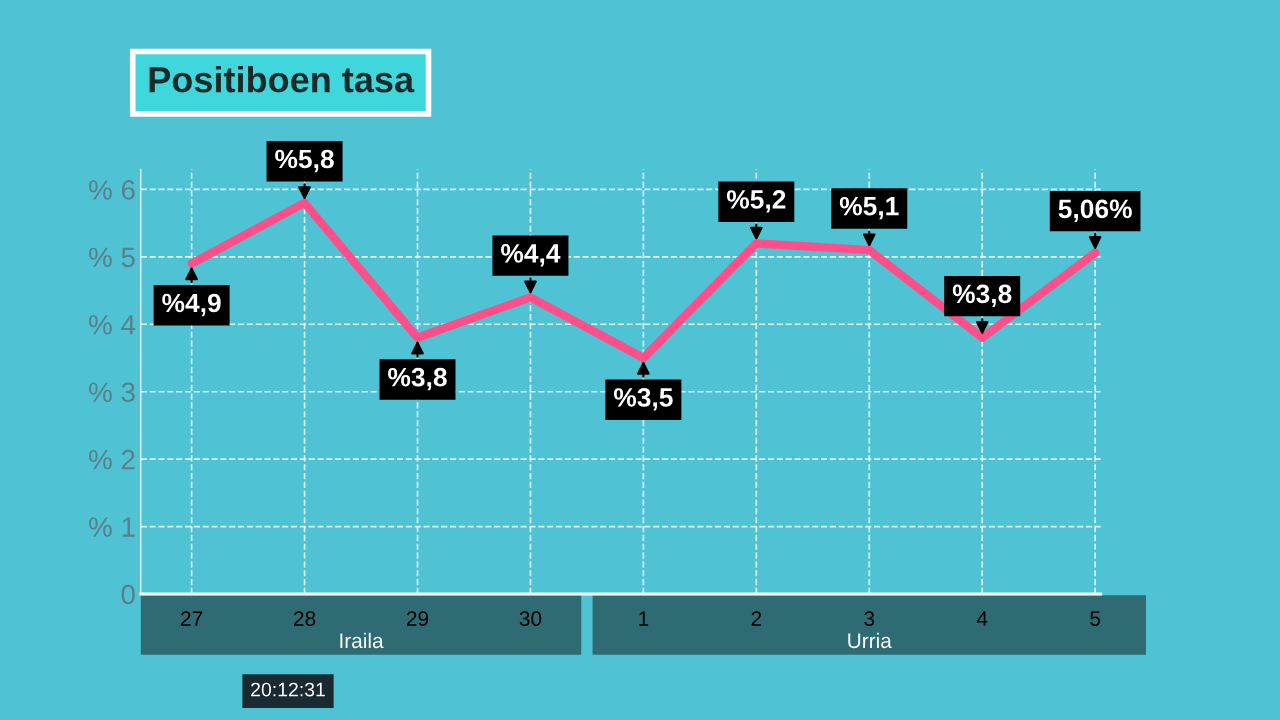 Image resolution: width=1280 pixels, height=720 pixels. What do you see at coordinates (1095, 618) in the screenshot?
I see `x-tick-label: 5` at bounding box center [1095, 618].